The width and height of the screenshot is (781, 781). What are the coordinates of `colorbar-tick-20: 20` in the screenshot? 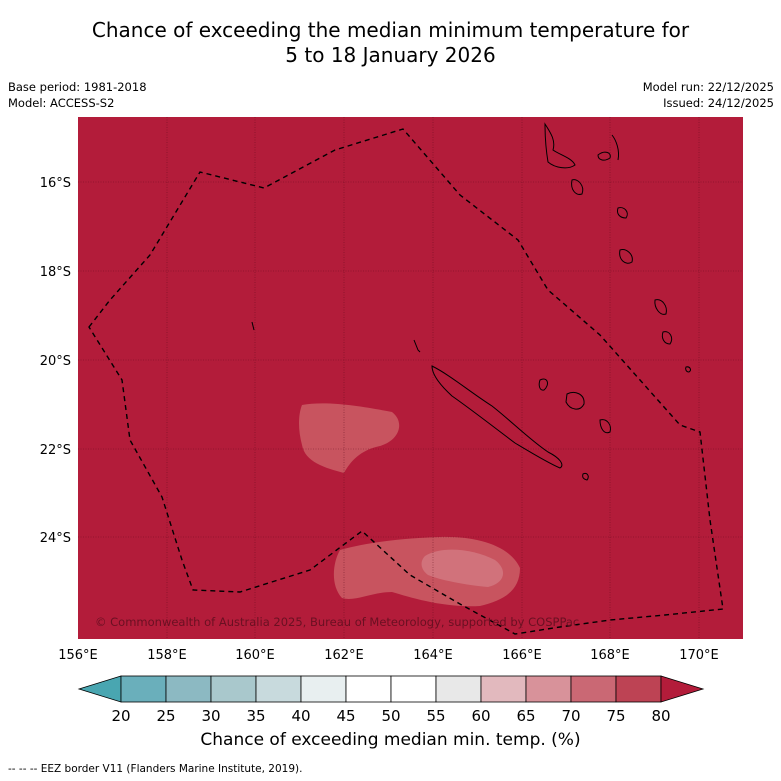 It's located at (120, 716).